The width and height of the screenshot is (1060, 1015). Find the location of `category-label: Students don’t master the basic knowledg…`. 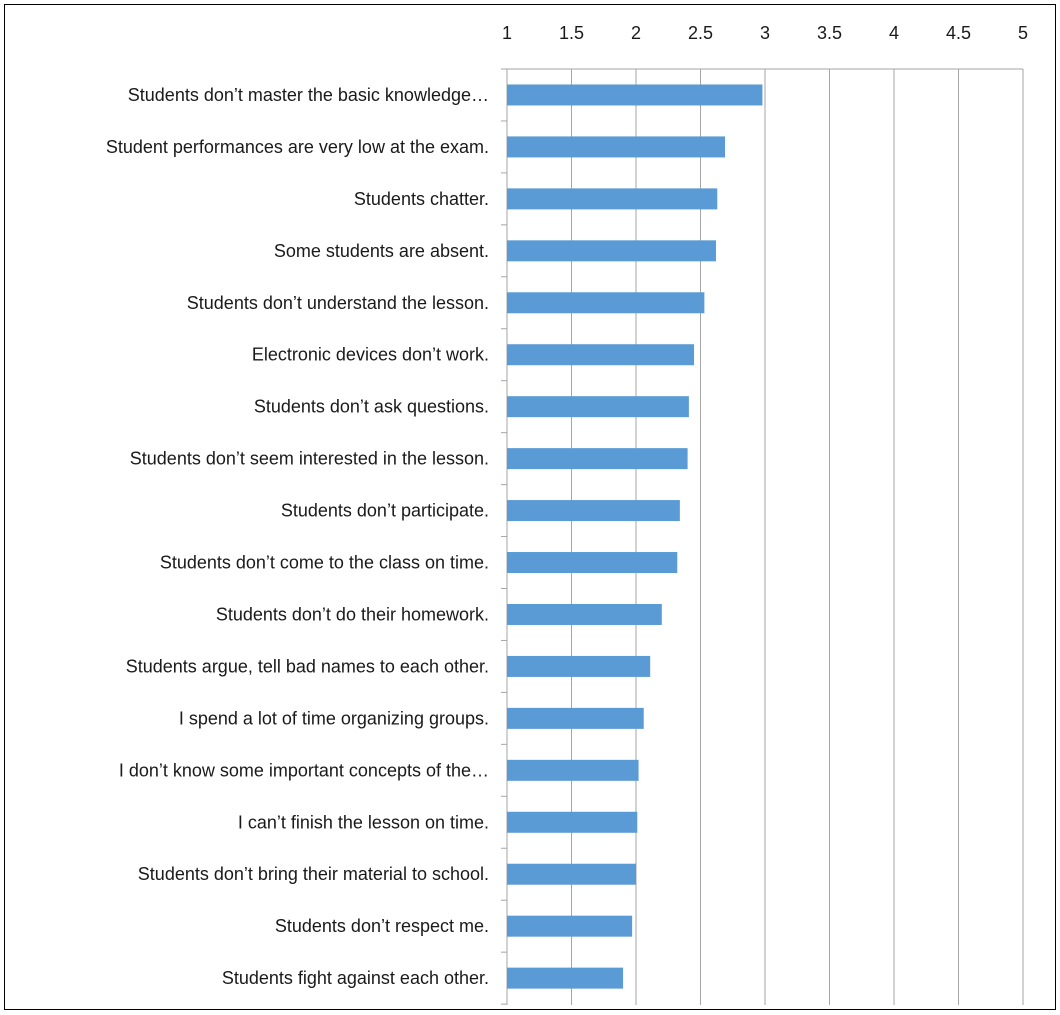

category-label: Students don’t master the basic knowledg… is located at coordinates (308, 95).